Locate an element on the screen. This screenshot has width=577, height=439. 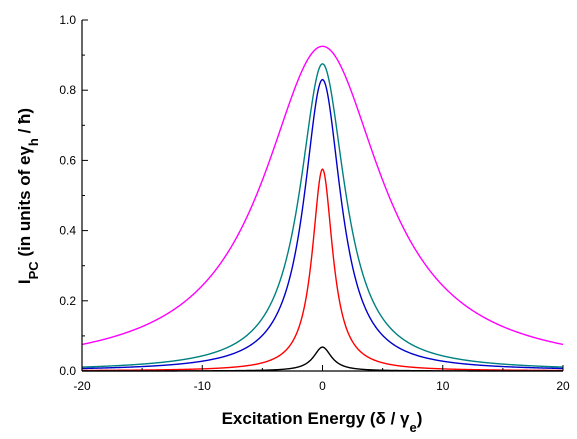
y-axis-title: IPC (in units of eγh / ħ) is located at coordinates (28, 196).